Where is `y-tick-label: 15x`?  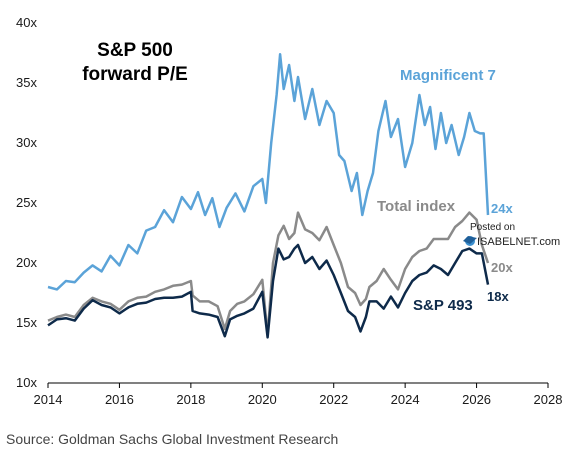
y-tick-label: 15x is located at coordinates (26, 322).